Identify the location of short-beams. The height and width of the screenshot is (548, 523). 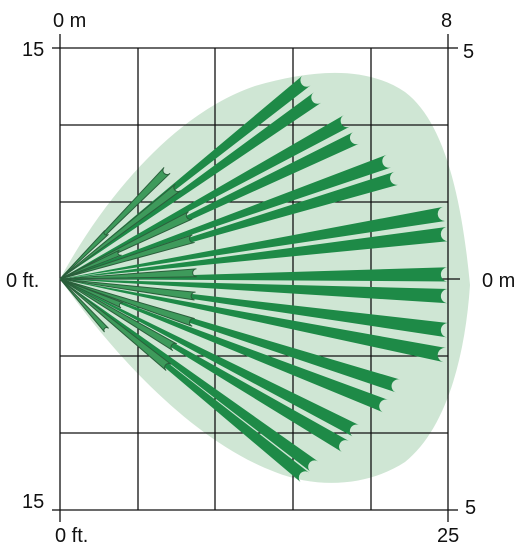
(128, 269).